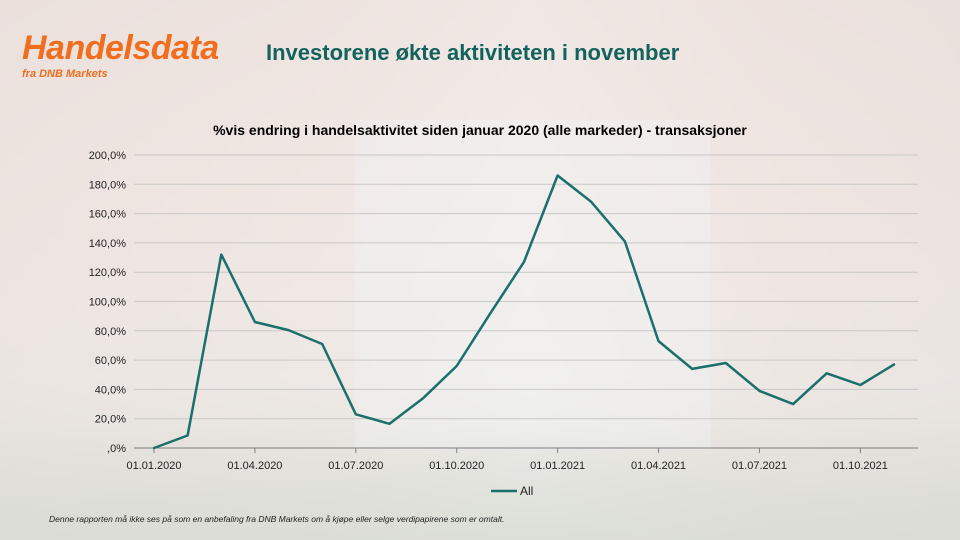 This screenshot has width=960, height=540. I want to click on page-headline: Investorene økte aktiviteten i november, so click(473, 52).